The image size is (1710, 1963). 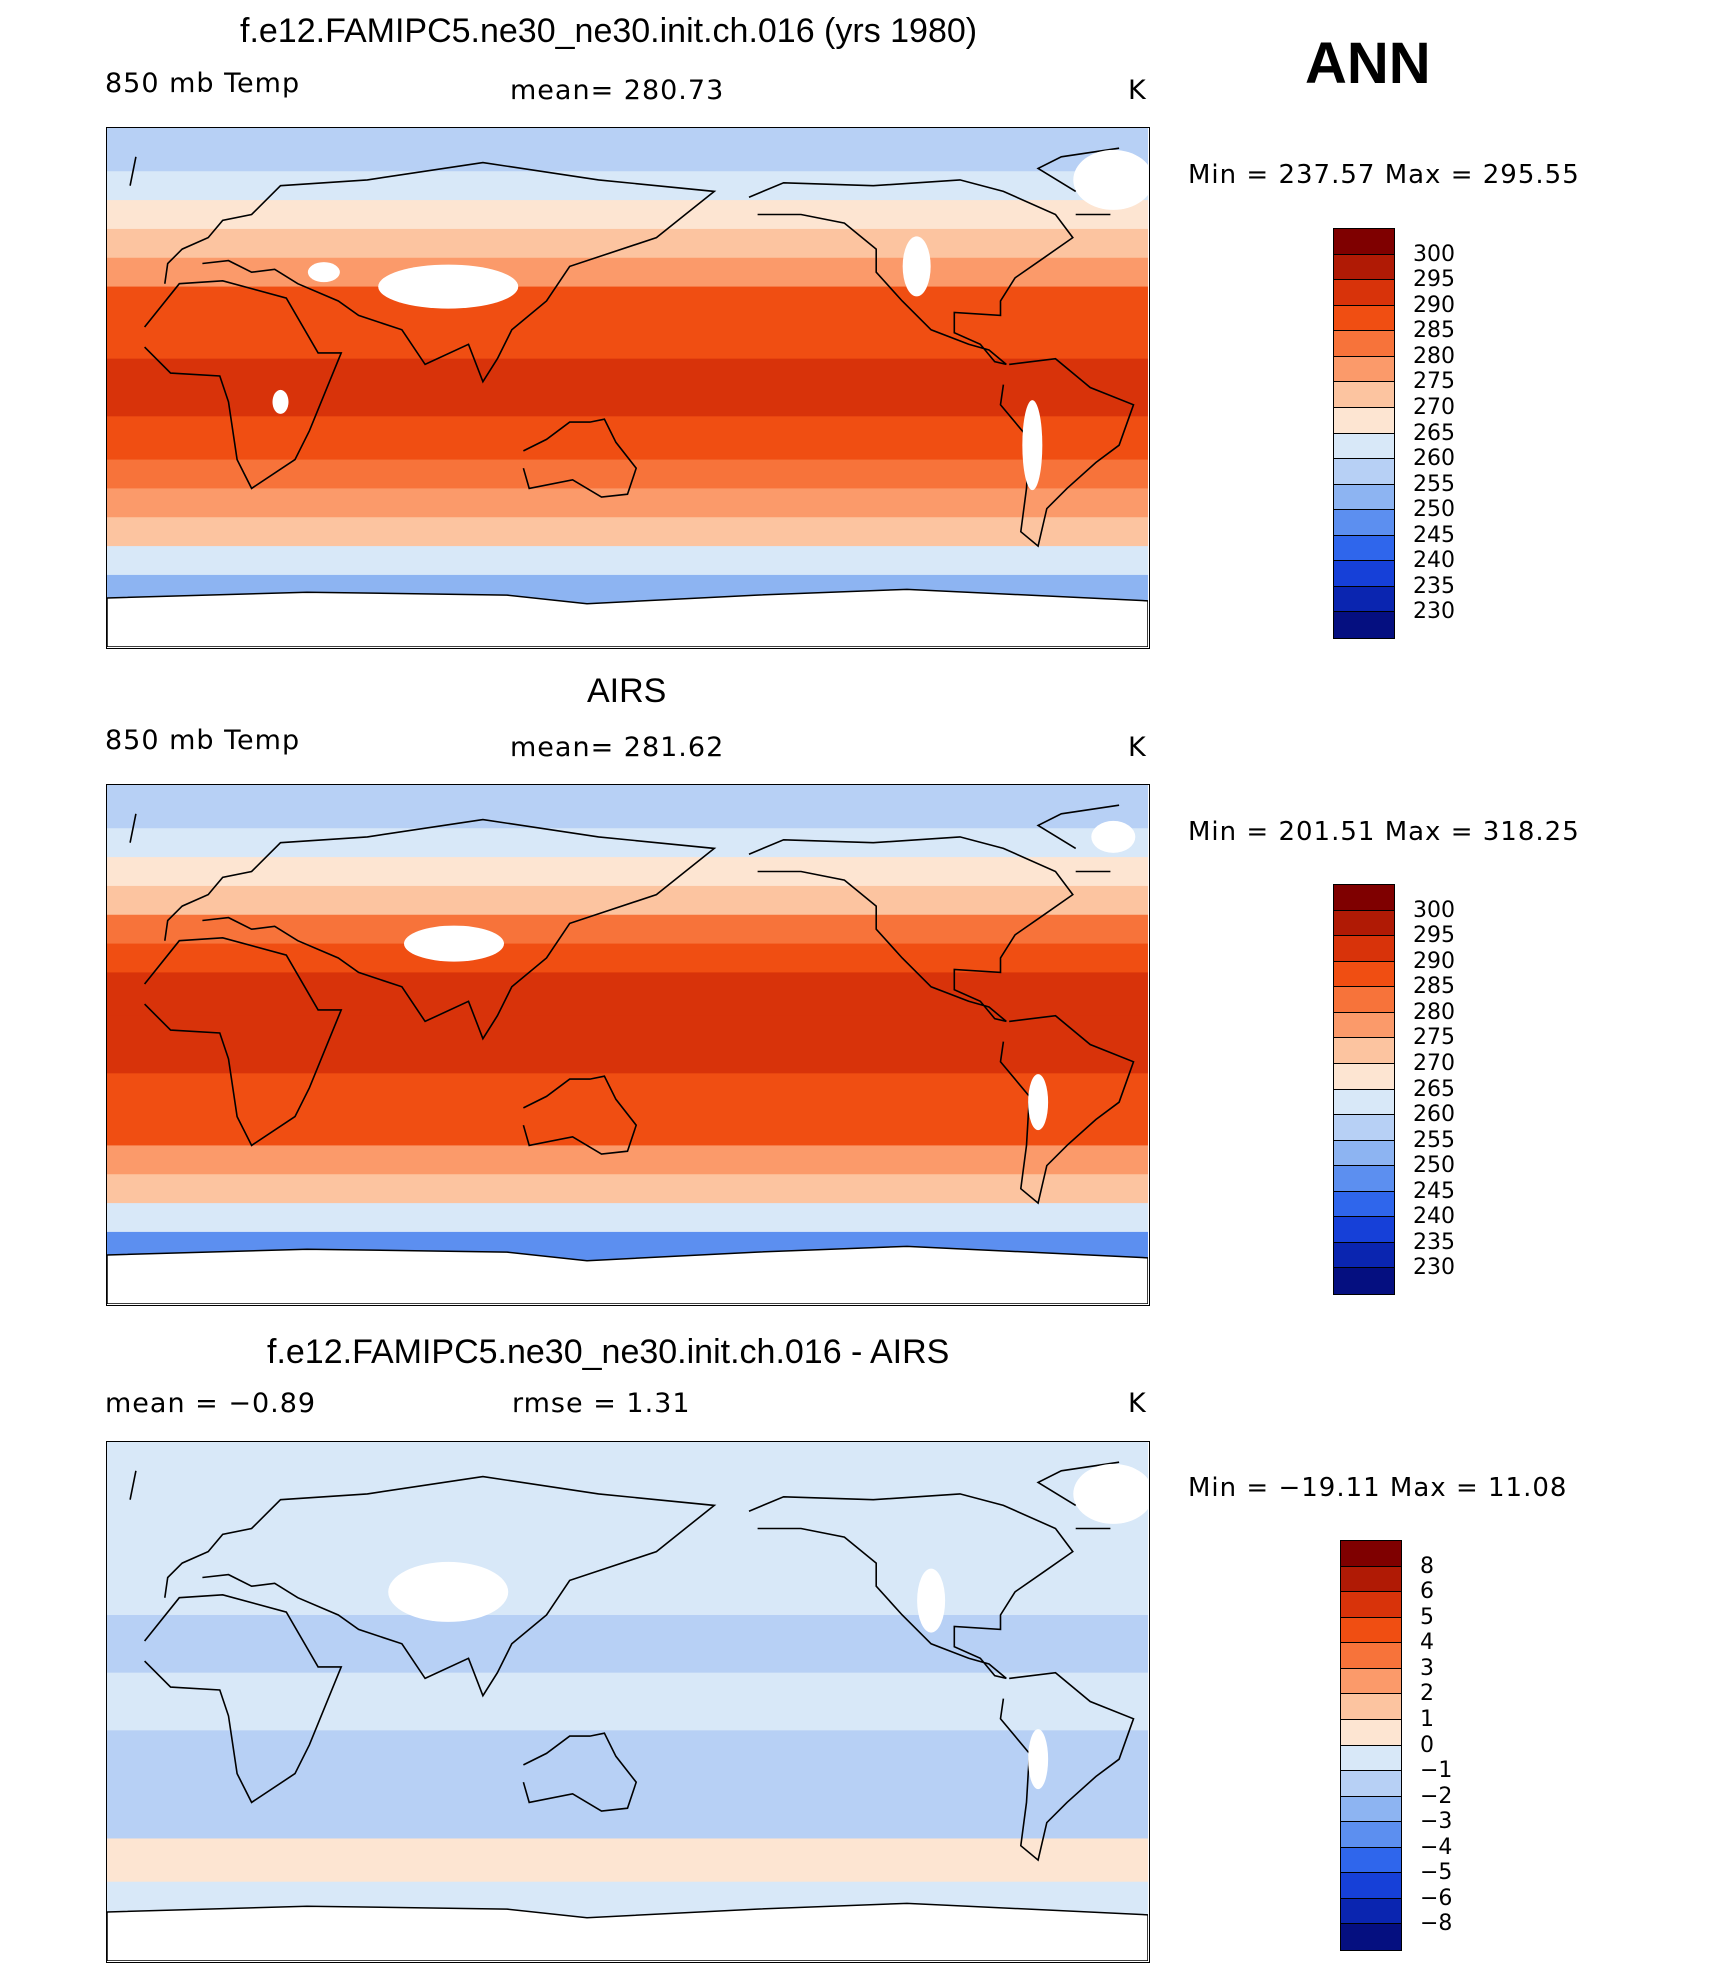 I want to click on panel3-rmse-label: rmse = 1.31, so click(x=601, y=1403).